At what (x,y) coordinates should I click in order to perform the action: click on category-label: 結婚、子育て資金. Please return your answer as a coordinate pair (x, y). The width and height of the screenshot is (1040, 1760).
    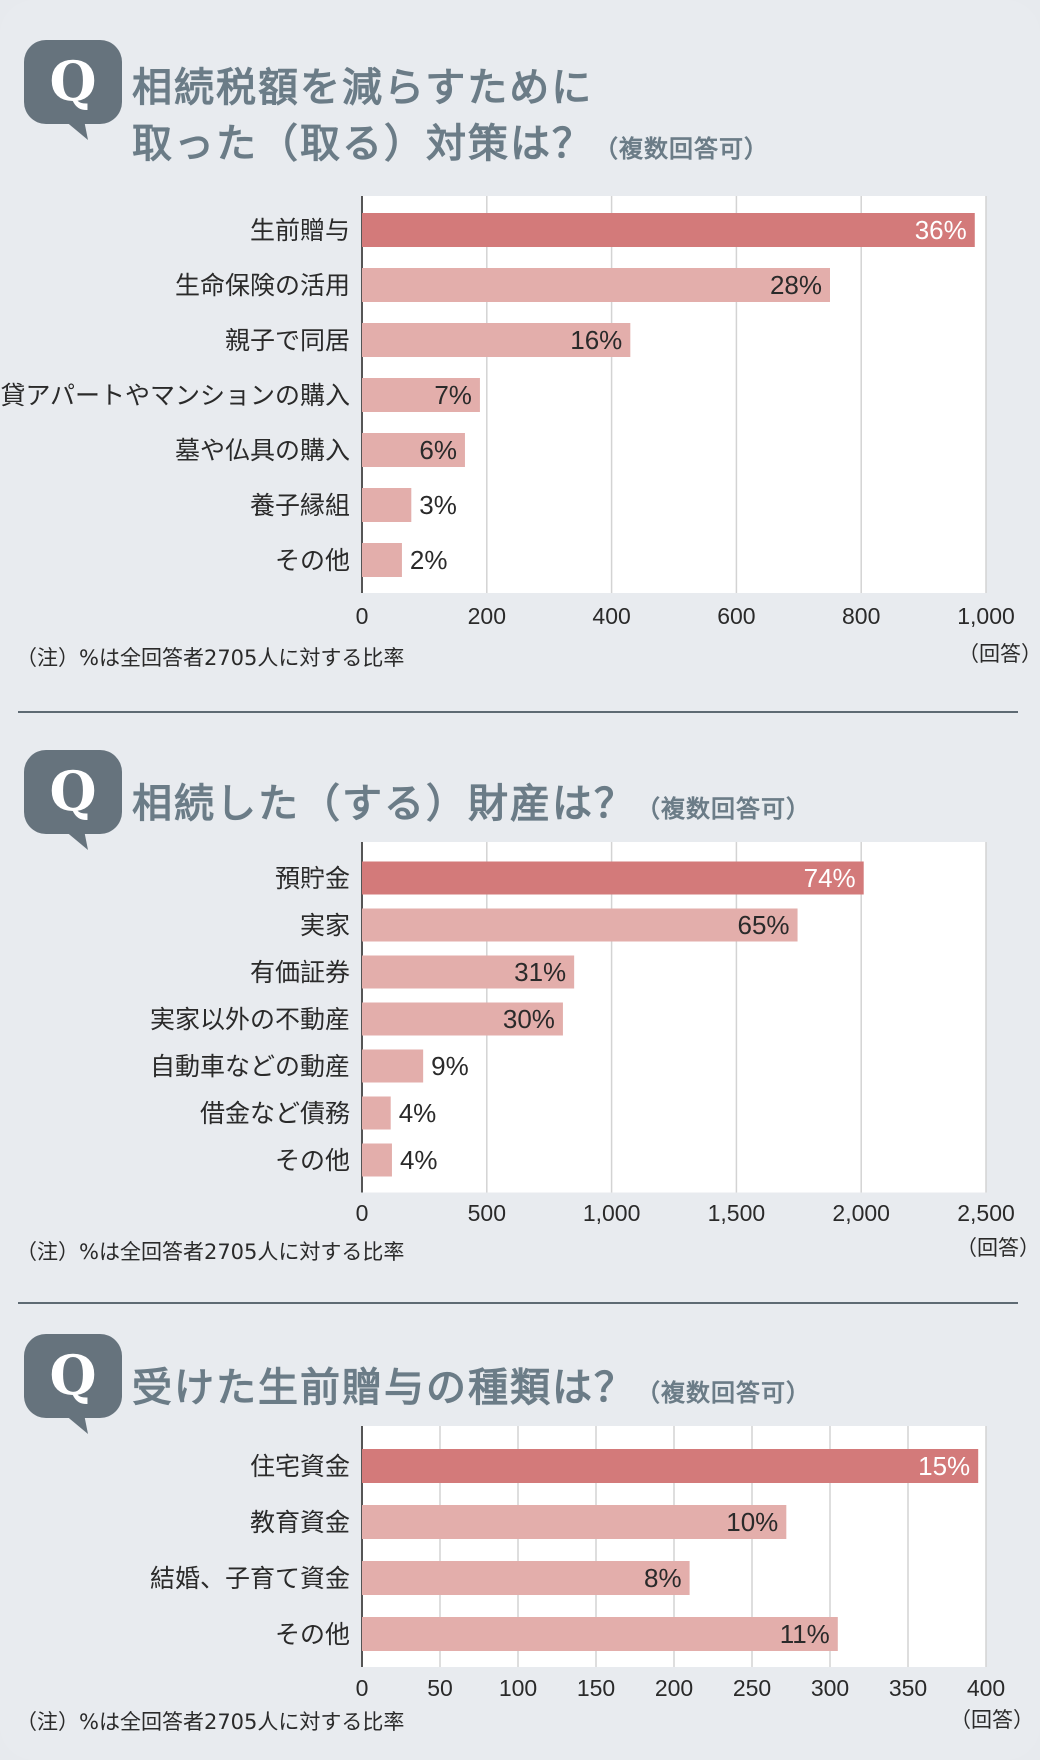
    Looking at the image, I should click on (250, 1578).